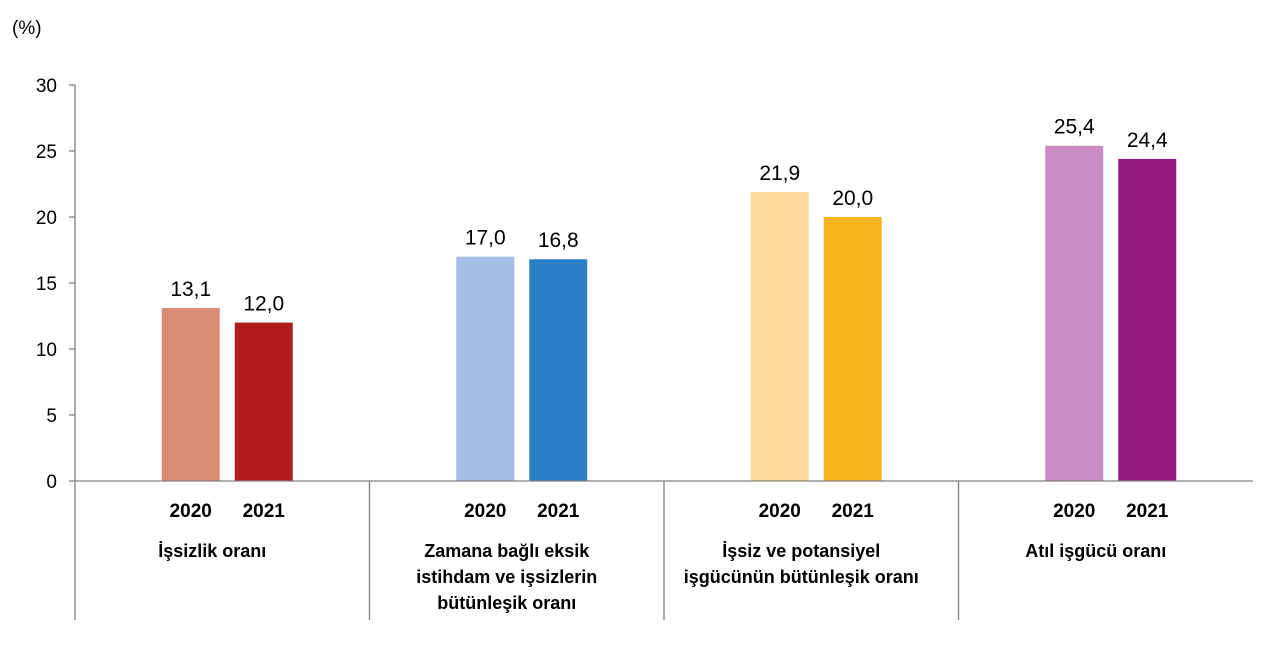 The image size is (1280, 653). Describe the element at coordinates (1095, 551) in the screenshot. I see `category-label: Atıl işgücü oranı` at that location.